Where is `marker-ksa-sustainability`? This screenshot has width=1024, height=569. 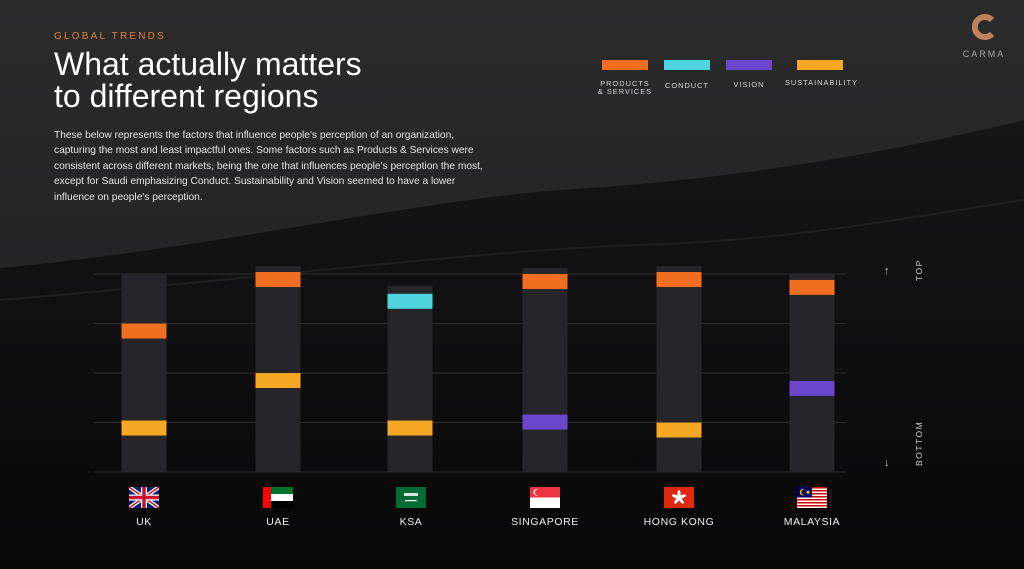
marker-ksa-sustainability is located at coordinates (410, 428).